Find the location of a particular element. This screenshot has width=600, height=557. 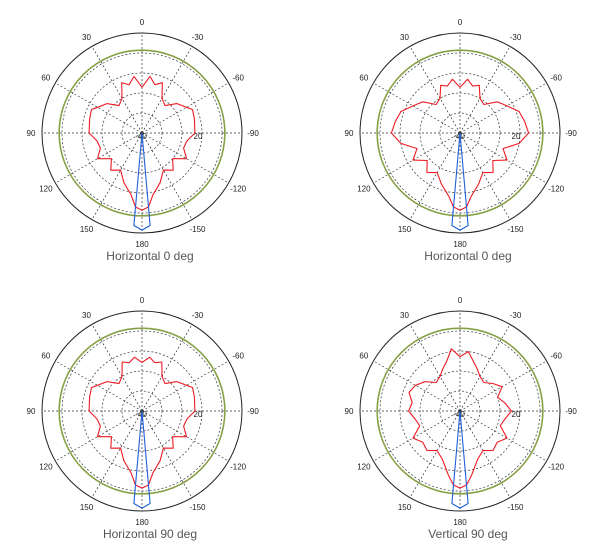

chart-caption: Horizontal 90 deg is located at coordinates (150, 534).